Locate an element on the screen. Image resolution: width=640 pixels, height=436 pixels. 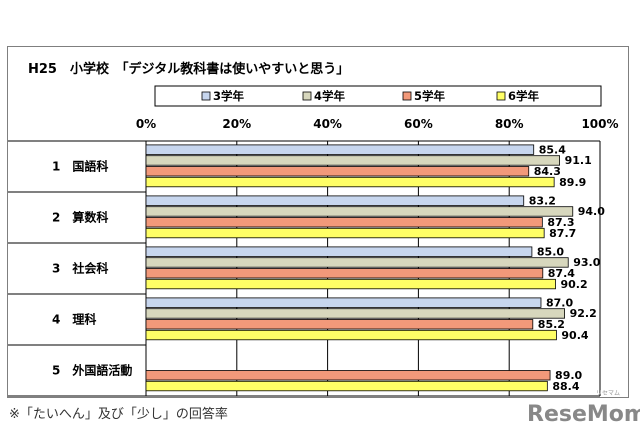
legend-box is located at coordinates (378, 96).